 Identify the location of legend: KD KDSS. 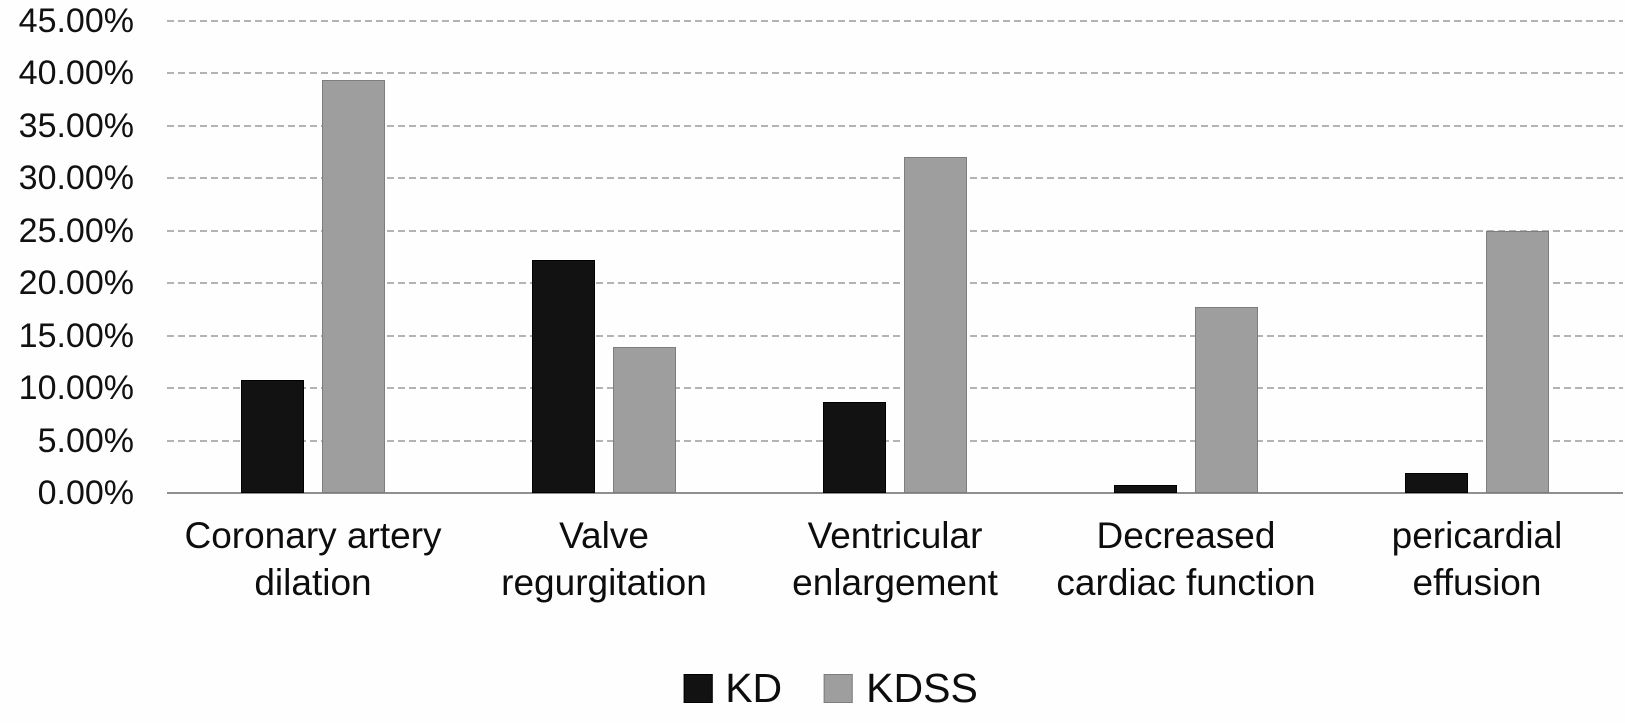
(830, 688).